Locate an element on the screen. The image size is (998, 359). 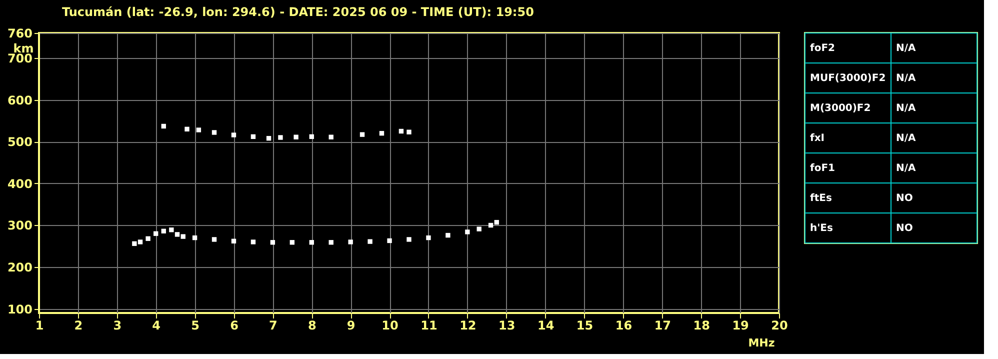
x-tick-label: 14 is located at coordinates (545, 325).